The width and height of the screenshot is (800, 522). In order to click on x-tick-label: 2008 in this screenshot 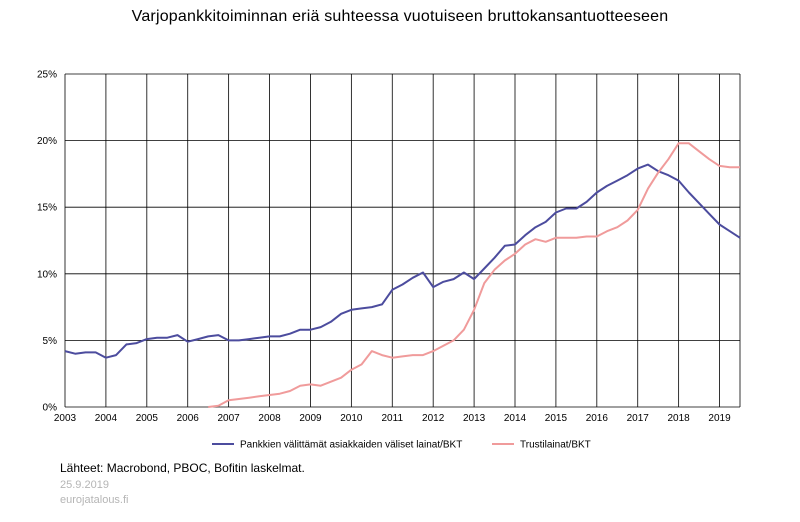, I will do `click(269, 418)`.